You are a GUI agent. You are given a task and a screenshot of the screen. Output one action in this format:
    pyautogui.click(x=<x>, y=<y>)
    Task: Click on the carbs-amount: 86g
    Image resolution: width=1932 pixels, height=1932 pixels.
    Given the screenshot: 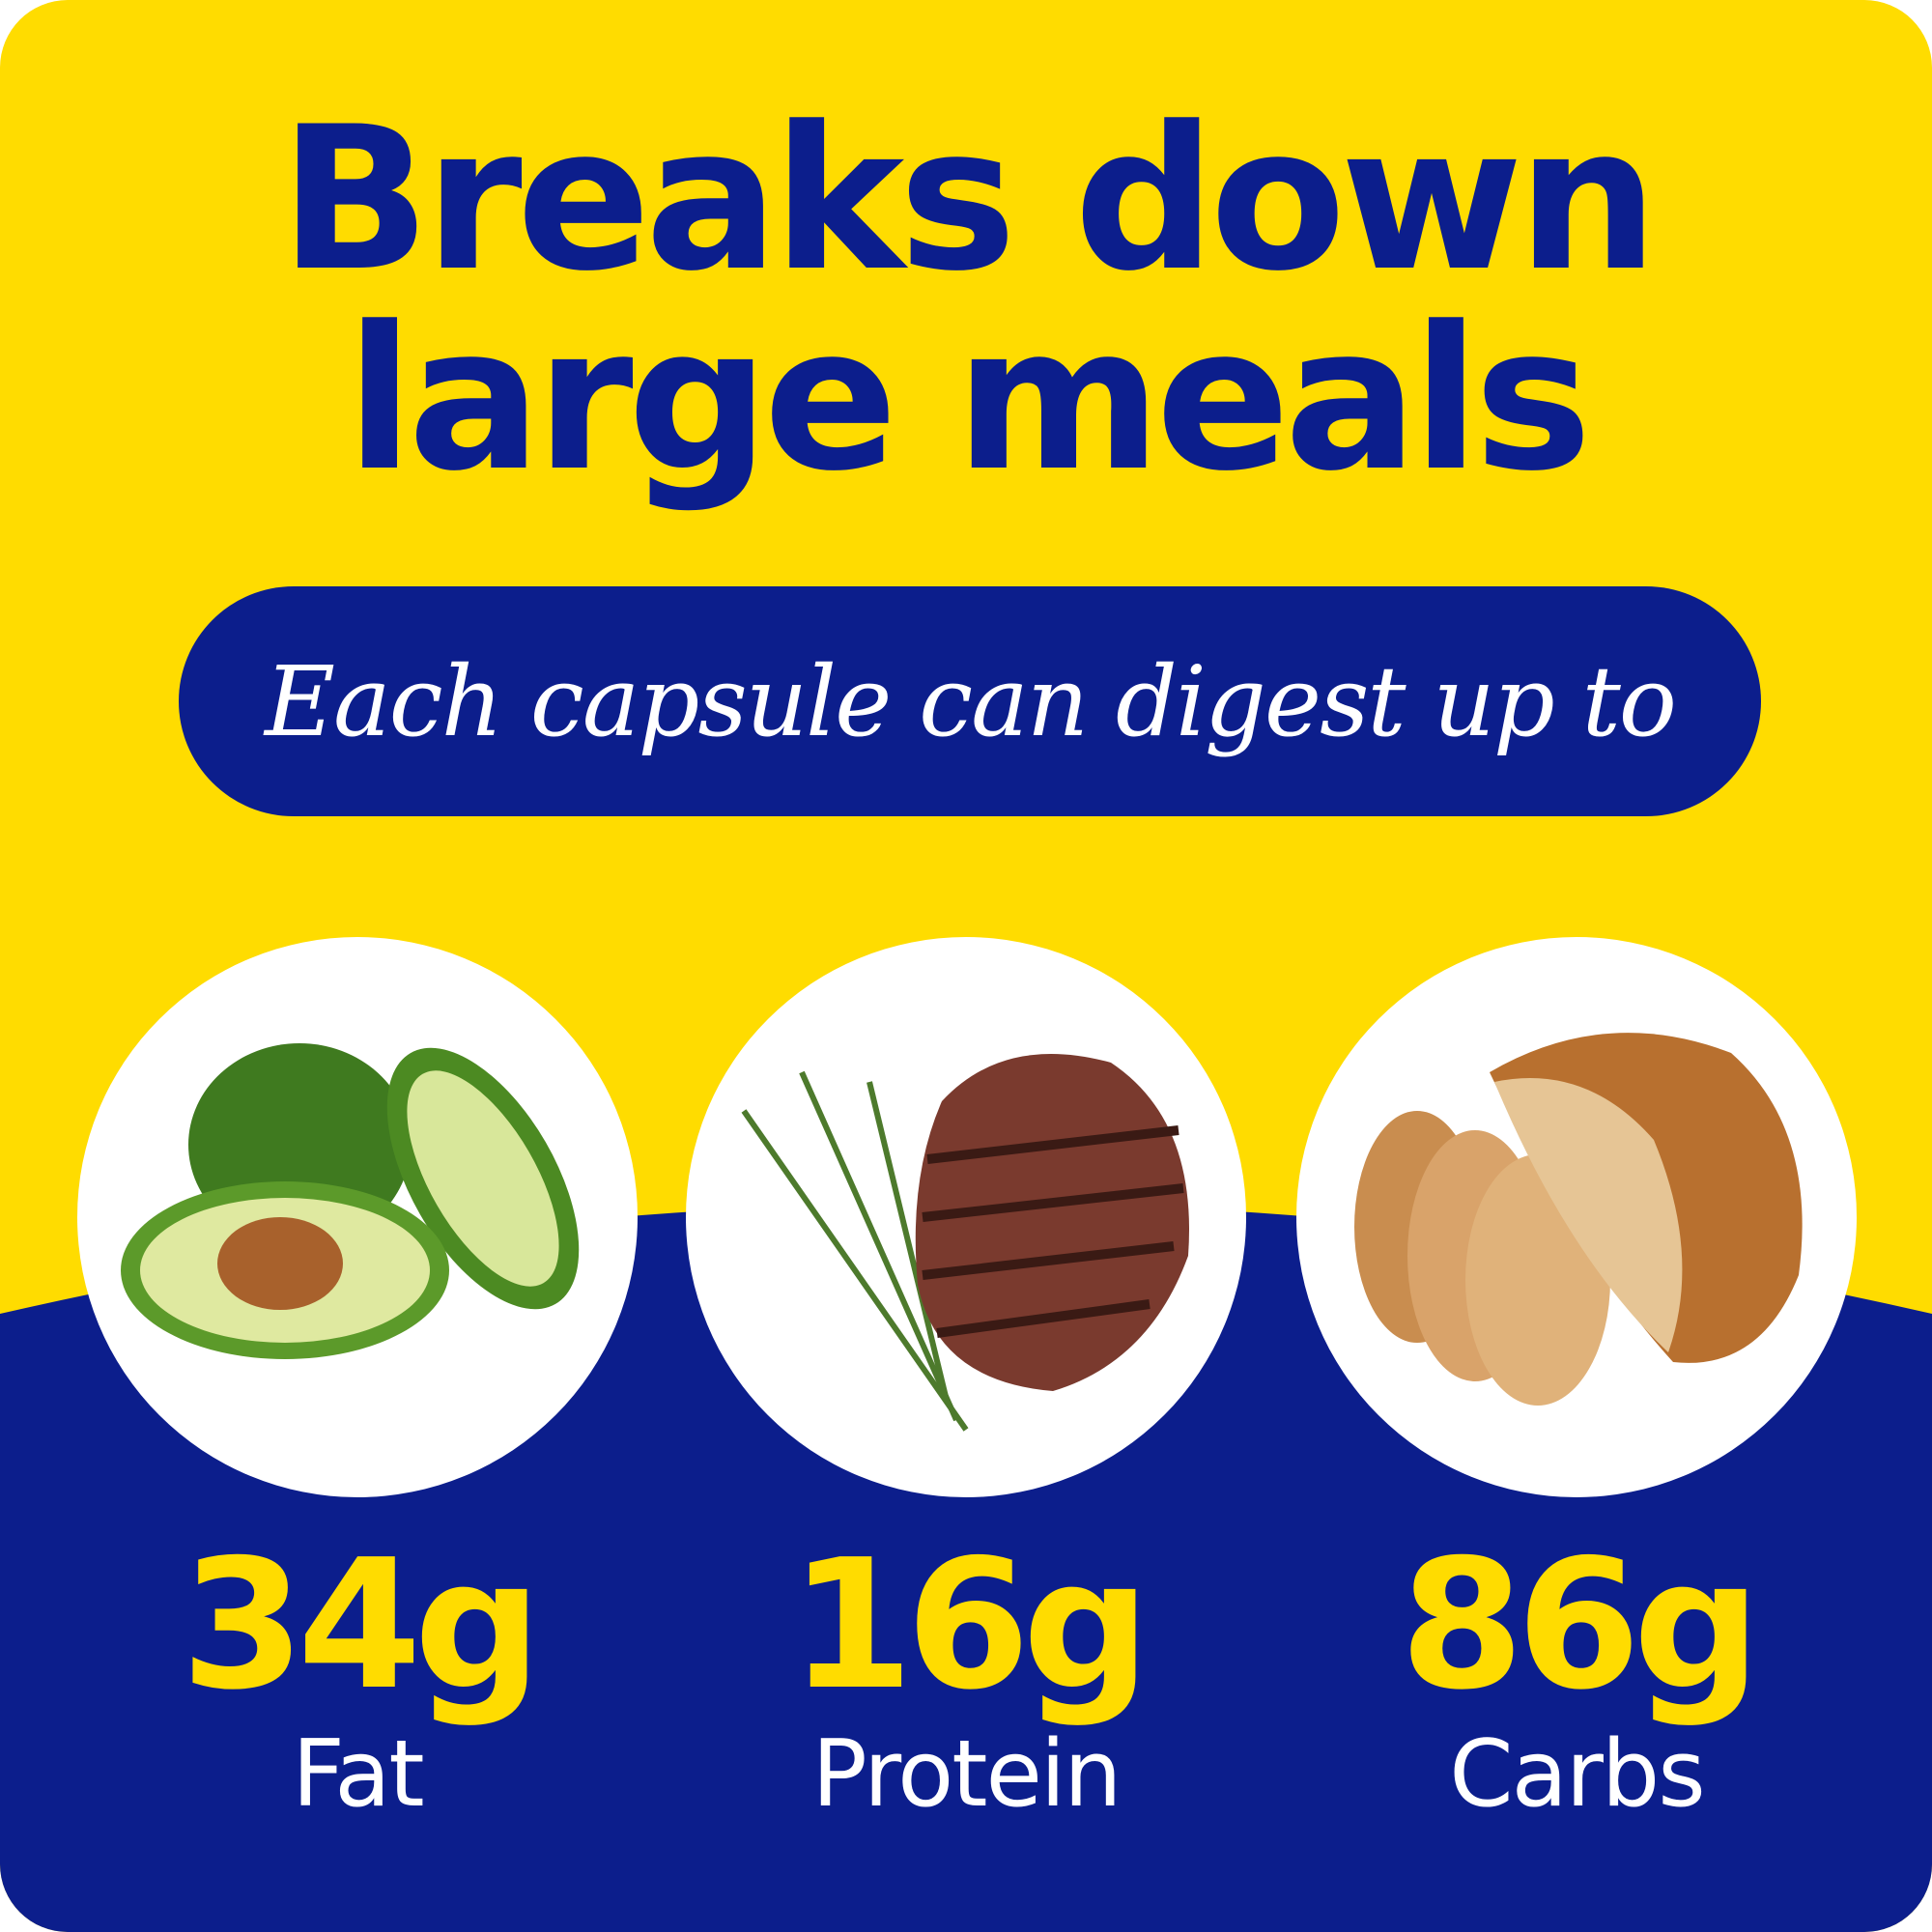 What is the action you would take?
    pyautogui.click(x=1580, y=1624)
    